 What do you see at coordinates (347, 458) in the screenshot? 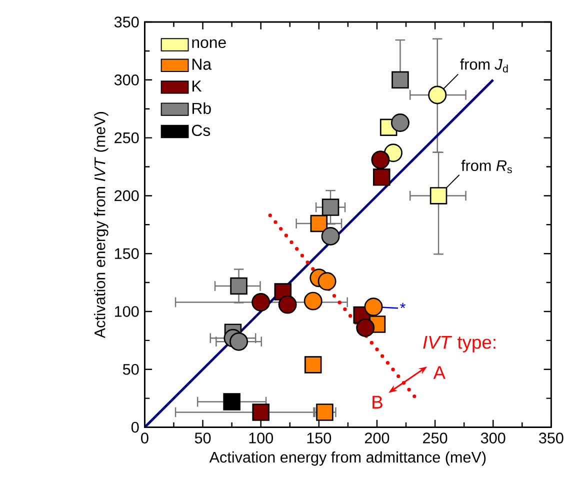
I see `x-axis-title: Activation energy from admittance (meV)` at bounding box center [347, 458].